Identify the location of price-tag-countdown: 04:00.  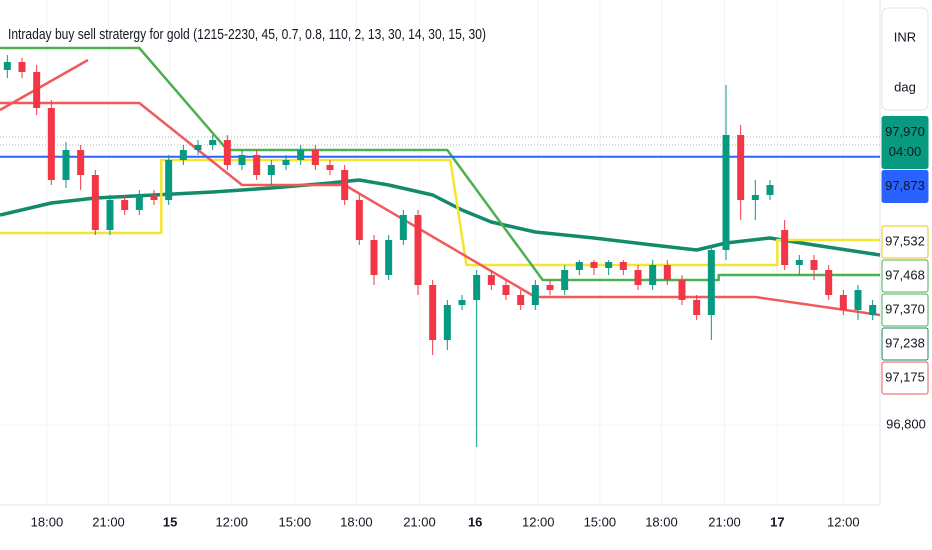
(905, 151).